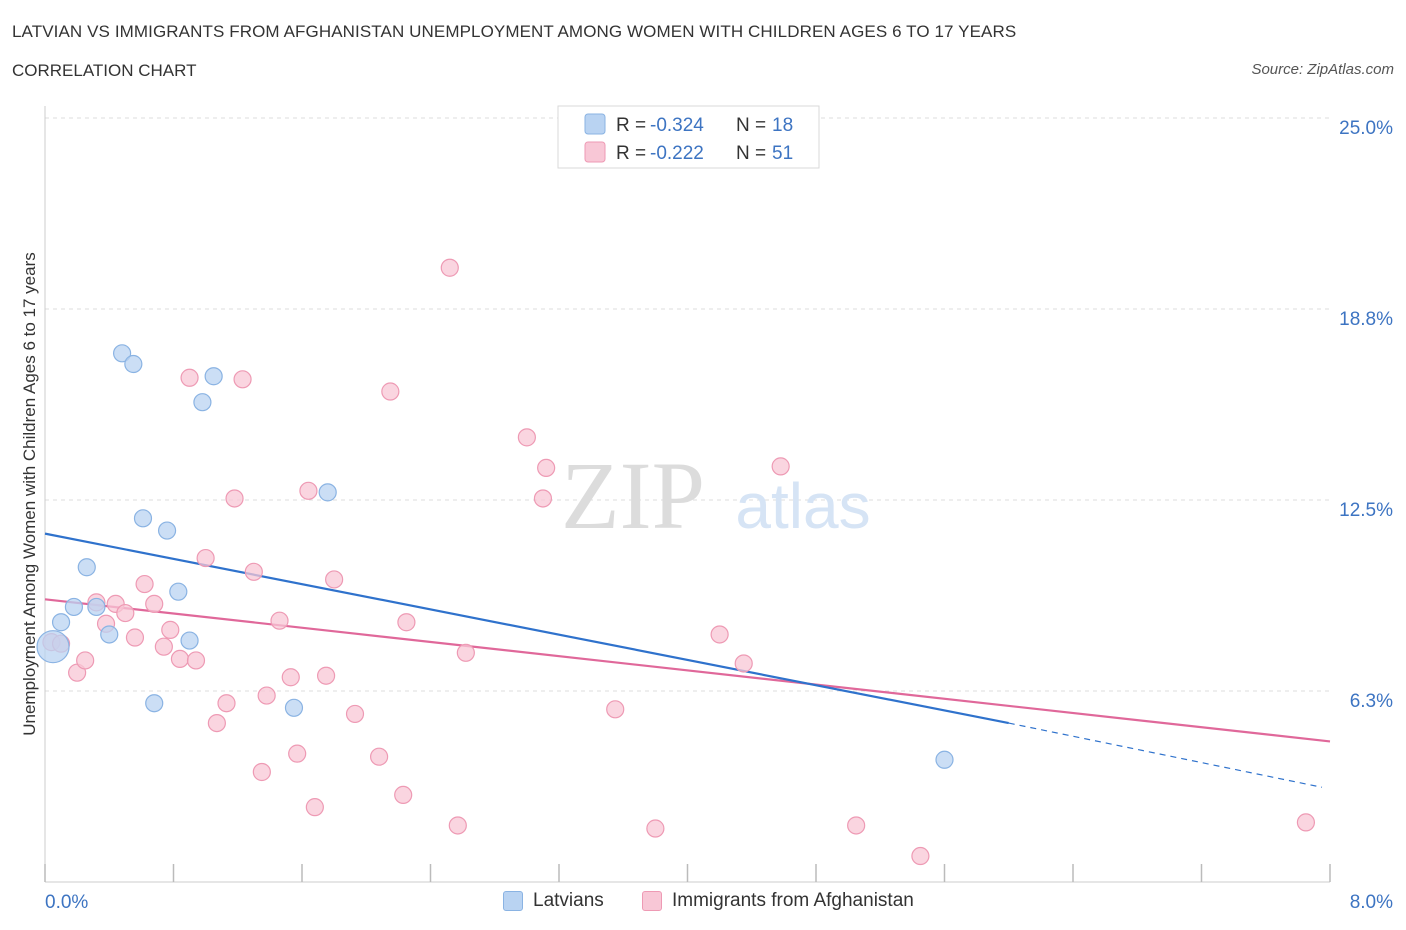 The width and height of the screenshot is (1406, 930). I want to click on legend-item-afghanistan: Immigrants from Afghanistan, so click(778, 901).